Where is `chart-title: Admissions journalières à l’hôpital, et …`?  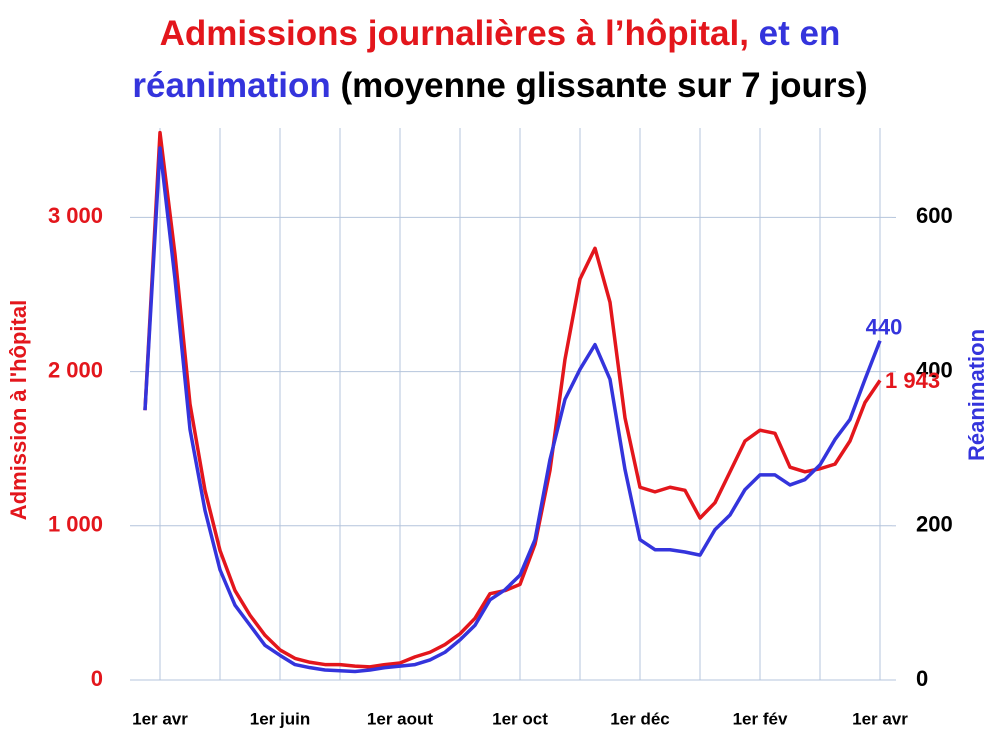 chart-title: Admissions journalières à l’hôpital, et … is located at coordinates (500, 60).